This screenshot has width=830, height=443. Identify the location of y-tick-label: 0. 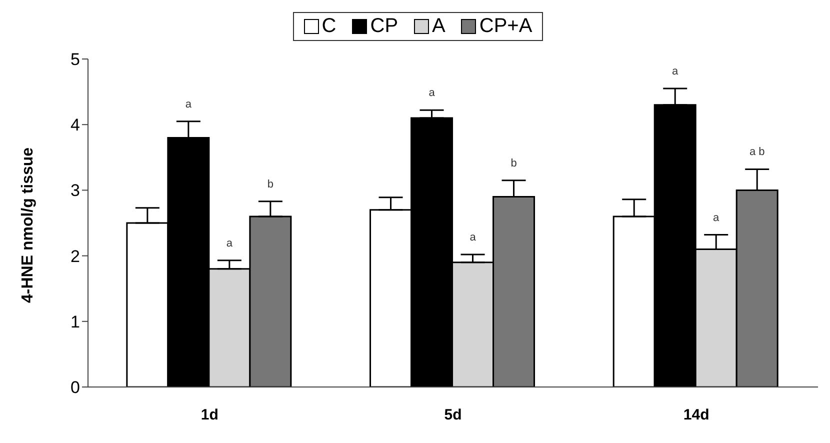
(75, 388).